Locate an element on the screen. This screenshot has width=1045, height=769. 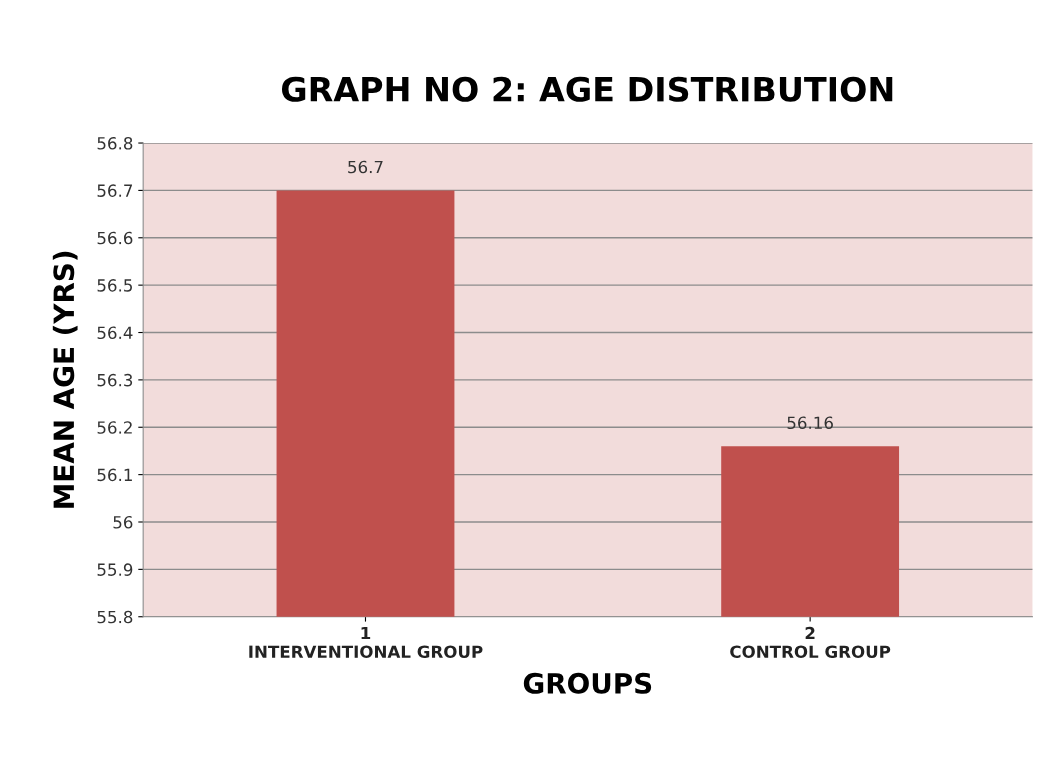
y-tick-label: 56.3 is located at coordinates (115, 380).